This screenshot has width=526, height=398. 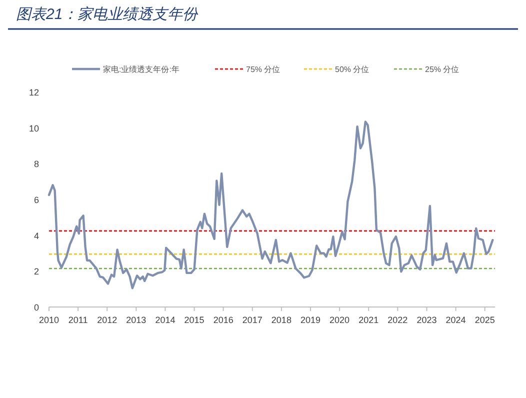 What do you see at coordinates (165, 320) in the screenshot?
I see `x-tick-label: 2014` at bounding box center [165, 320].